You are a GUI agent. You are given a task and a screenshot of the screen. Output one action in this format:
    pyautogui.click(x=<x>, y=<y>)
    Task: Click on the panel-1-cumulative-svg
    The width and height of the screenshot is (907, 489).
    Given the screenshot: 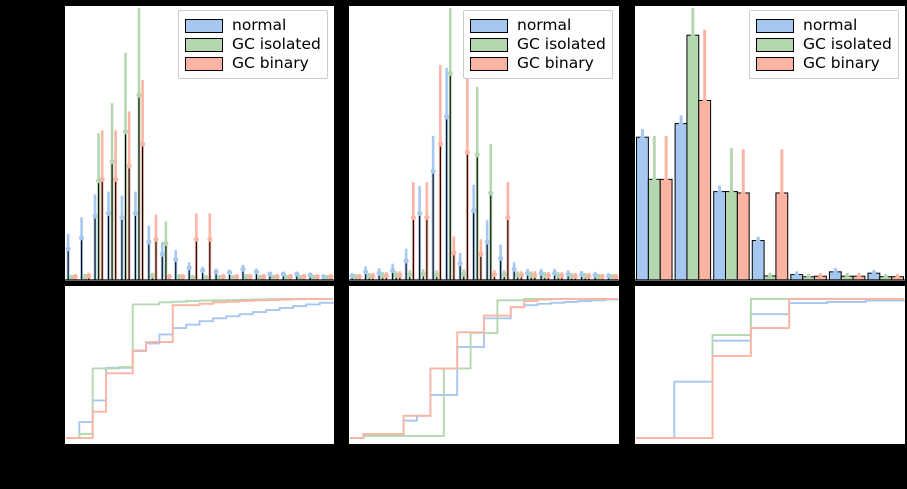 What is the action you would take?
    pyautogui.click(x=199, y=368)
    